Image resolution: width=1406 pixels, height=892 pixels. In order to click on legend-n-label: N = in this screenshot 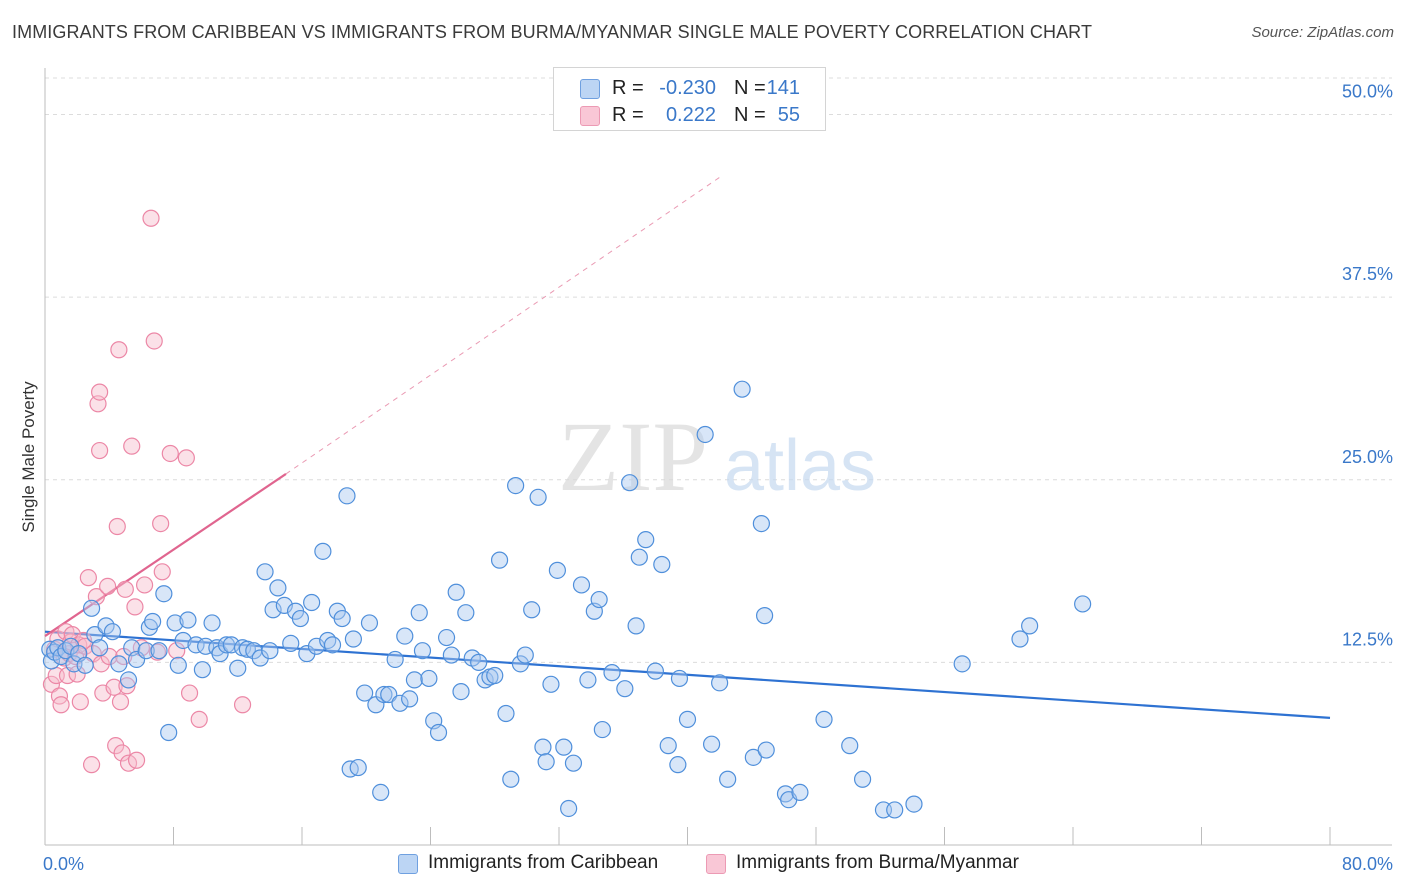, I will do `click(750, 88)`.